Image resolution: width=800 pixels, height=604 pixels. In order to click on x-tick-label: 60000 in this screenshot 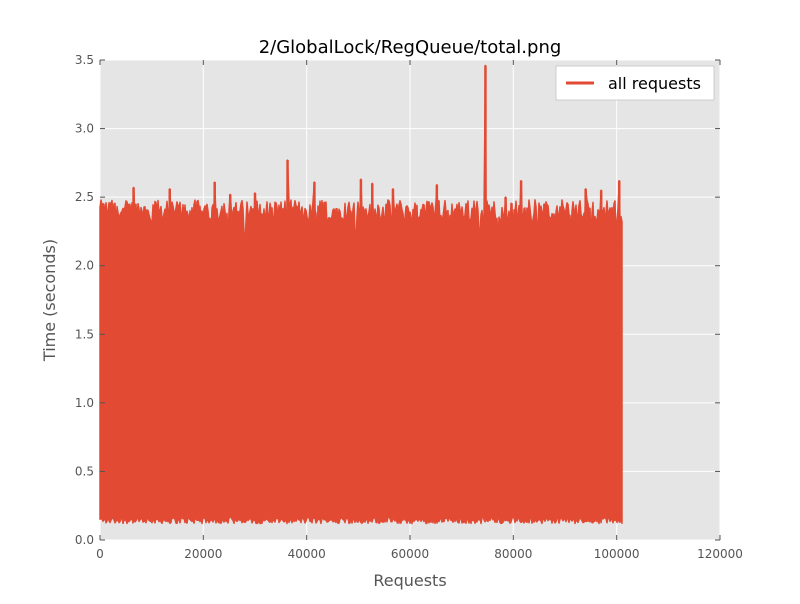, I will do `click(410, 554)`.